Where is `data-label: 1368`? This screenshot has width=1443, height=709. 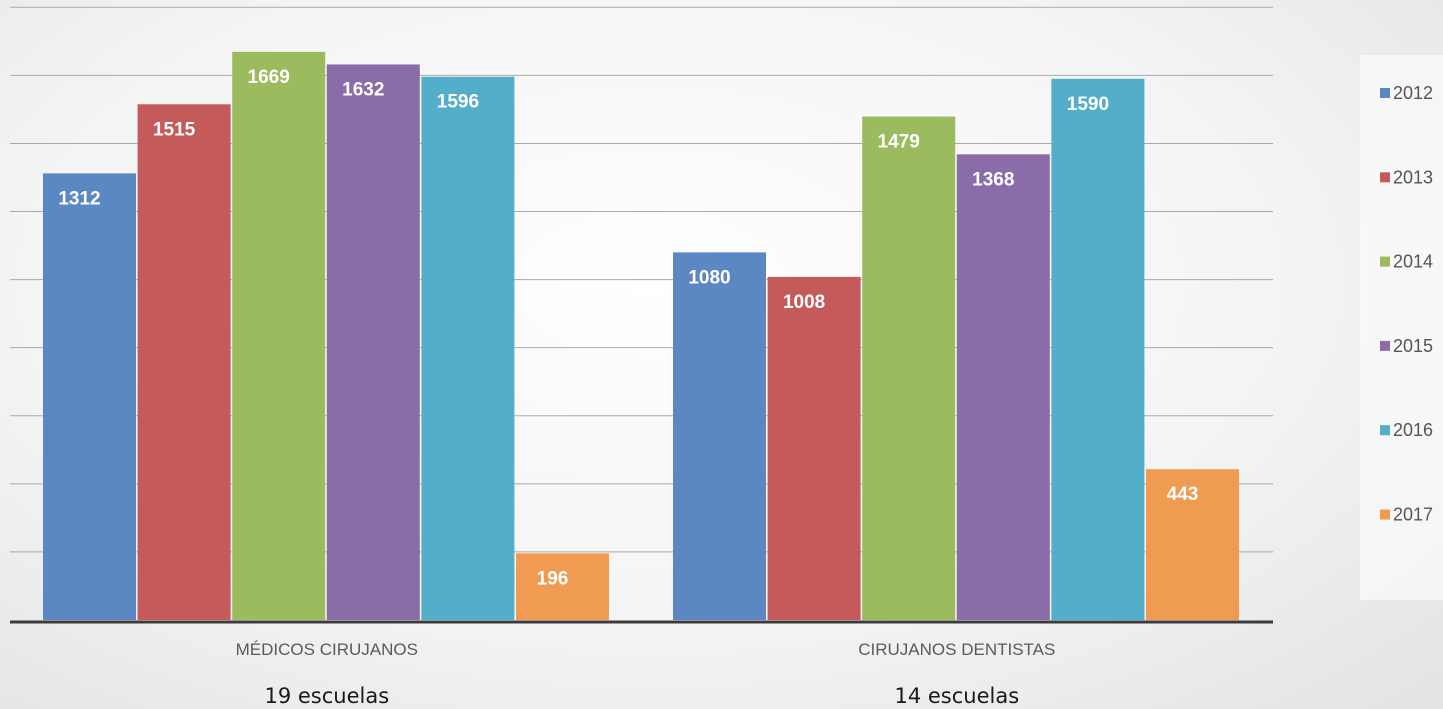 data-label: 1368 is located at coordinates (993, 179).